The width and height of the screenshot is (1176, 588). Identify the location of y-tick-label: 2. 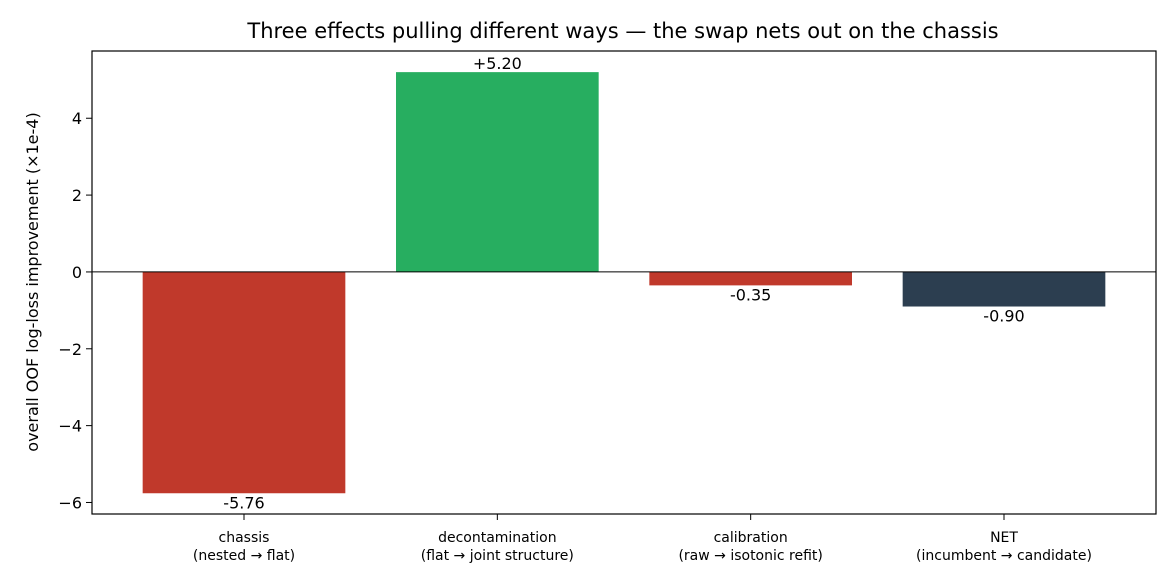
(77, 195).